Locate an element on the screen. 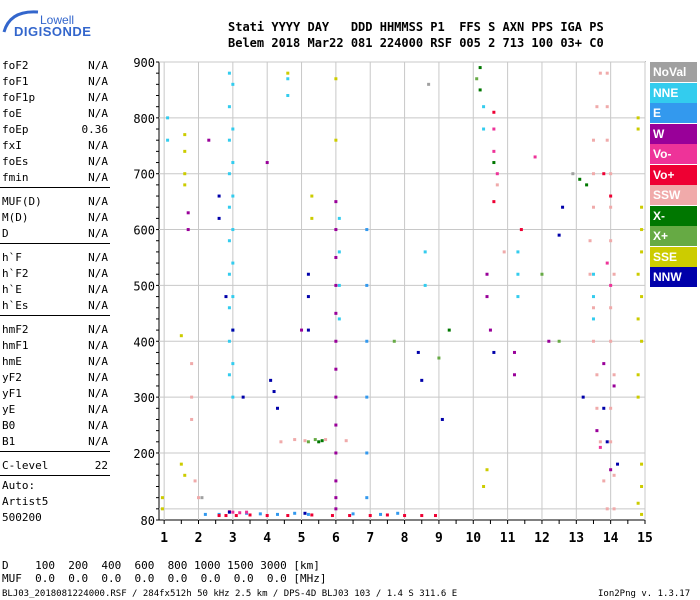 This screenshot has width=700, height=600. y-tick-label: 80 is located at coordinates (148, 521).